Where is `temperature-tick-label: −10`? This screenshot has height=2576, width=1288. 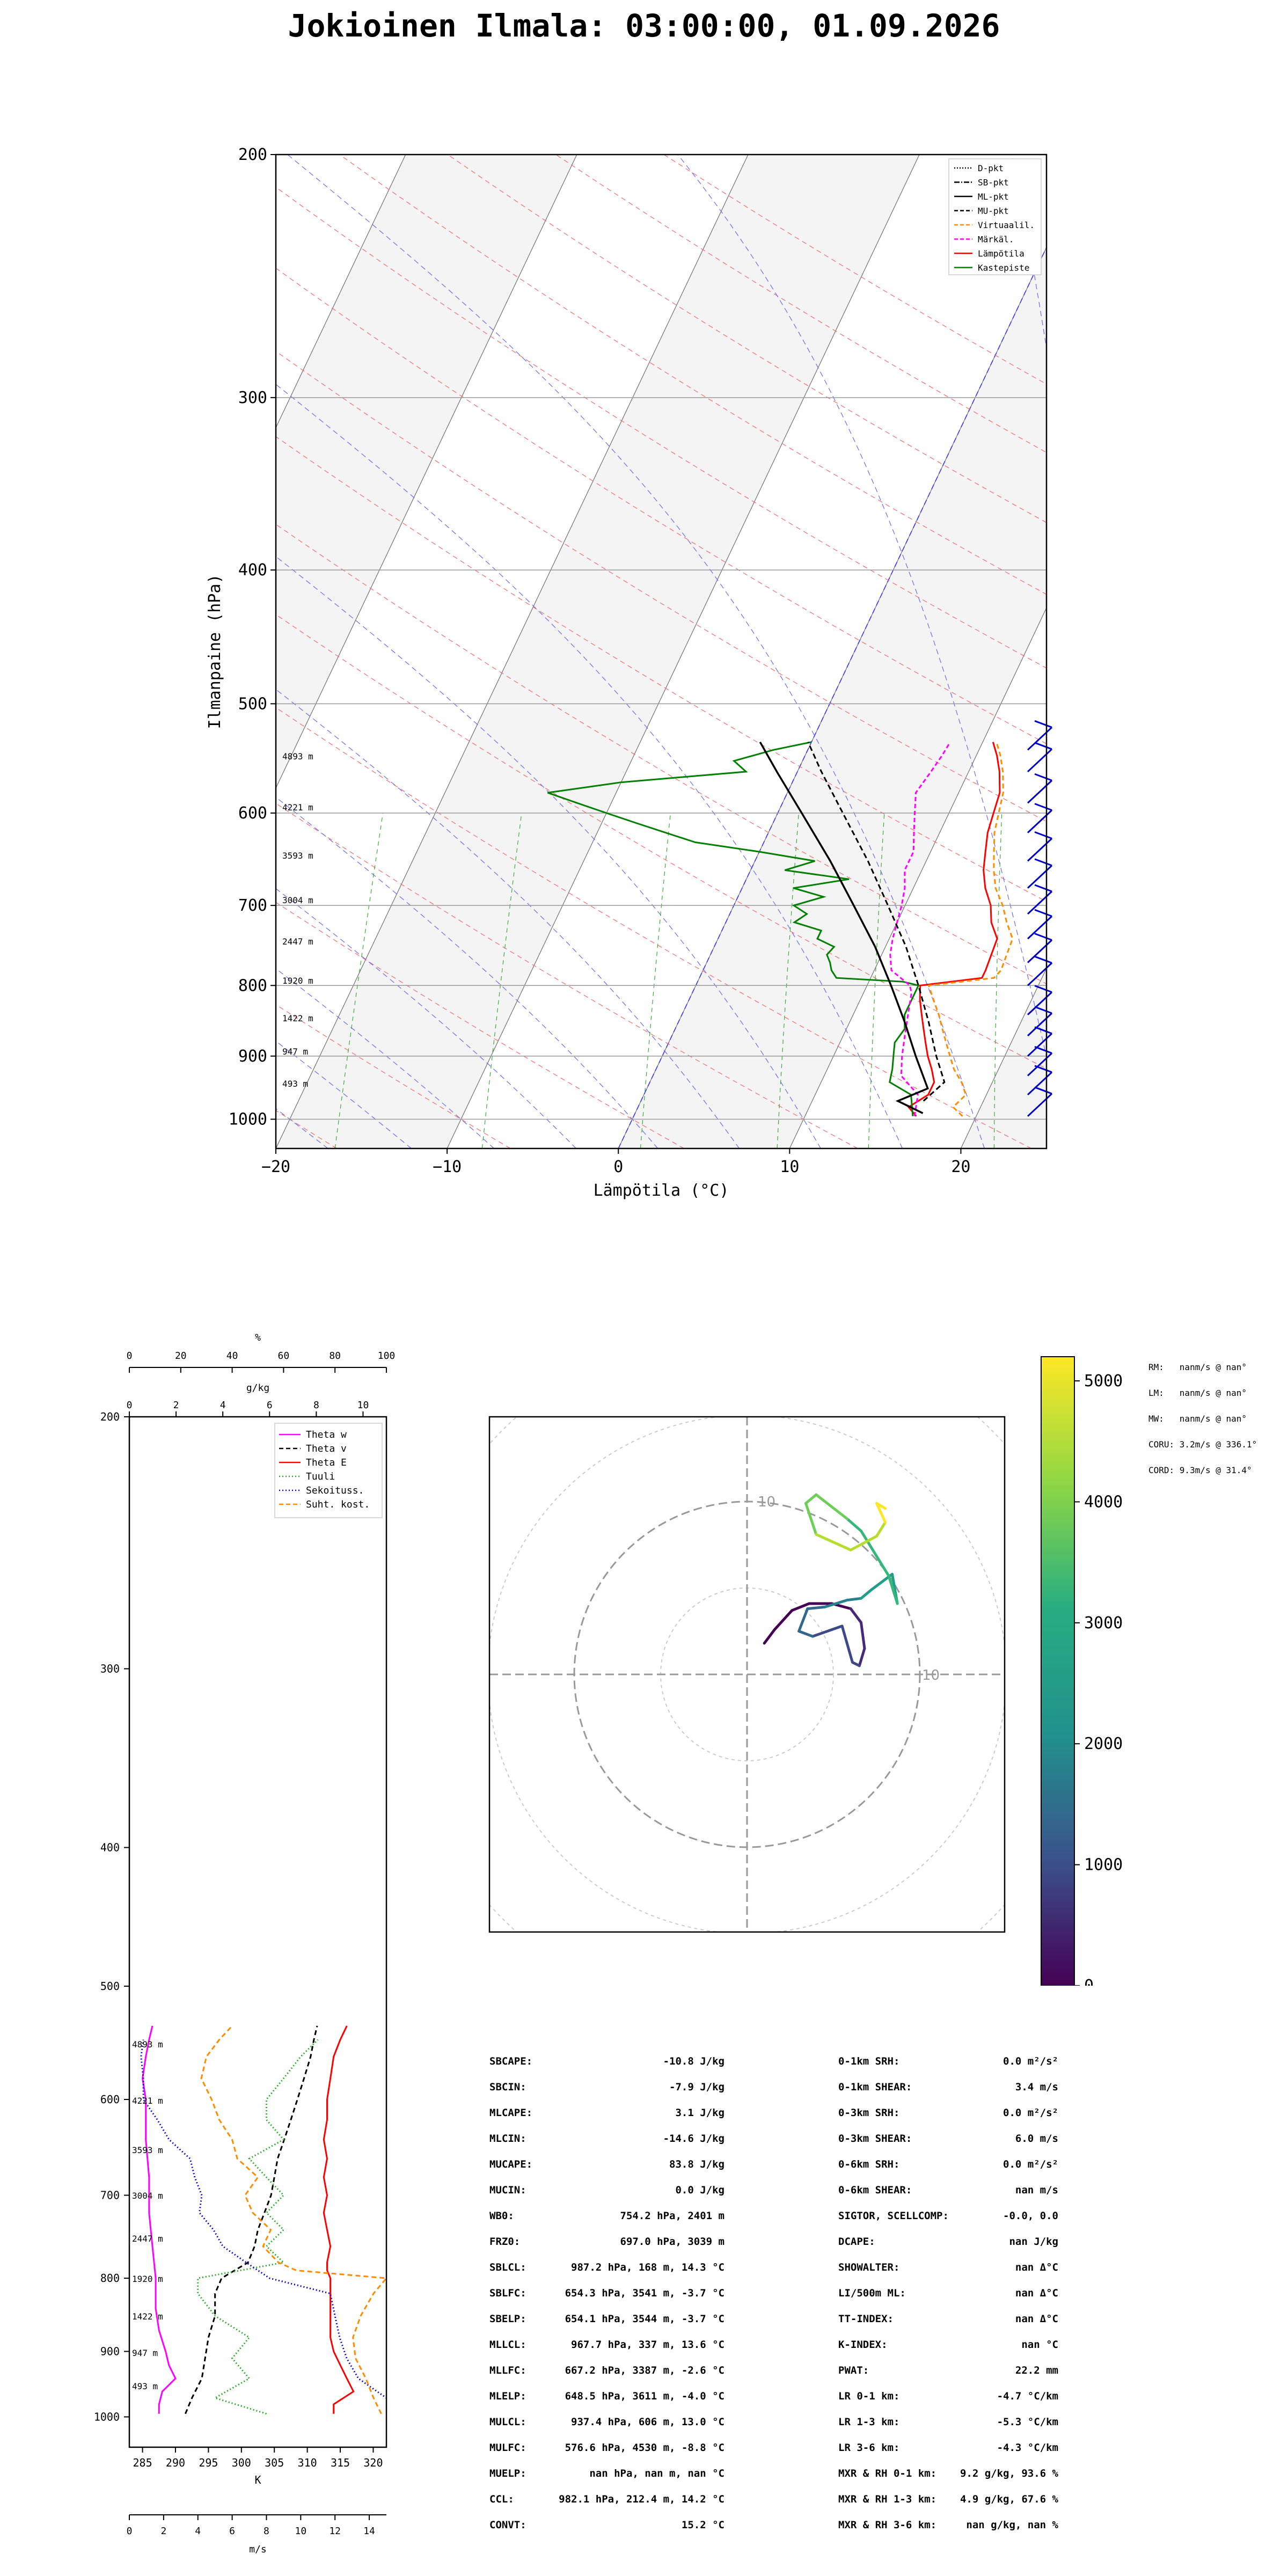 temperature-tick-label: −10 is located at coordinates (447, 1167).